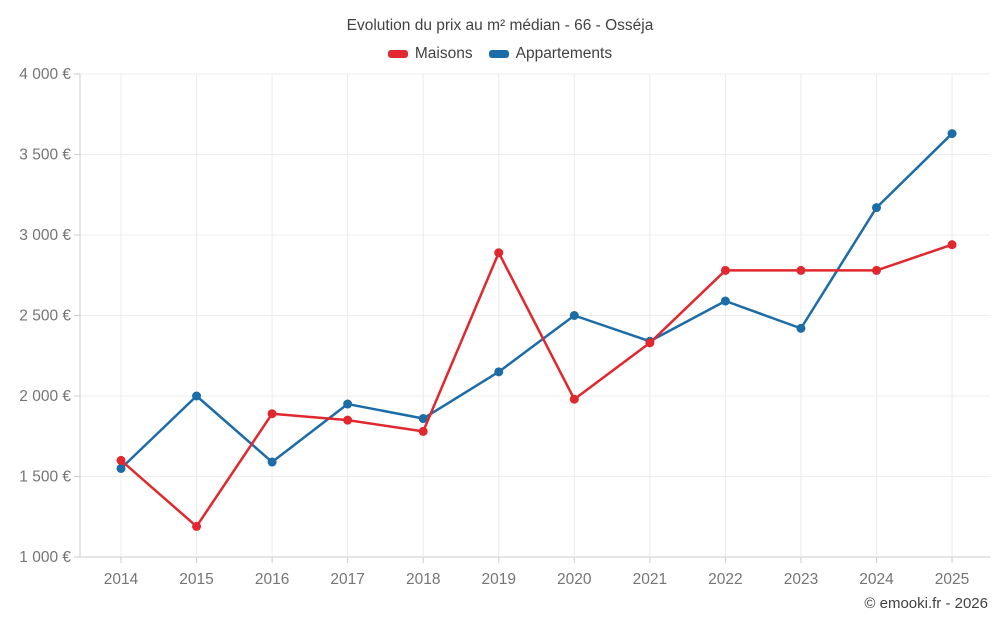  I want to click on x-axis-label: 2023, so click(801, 579).